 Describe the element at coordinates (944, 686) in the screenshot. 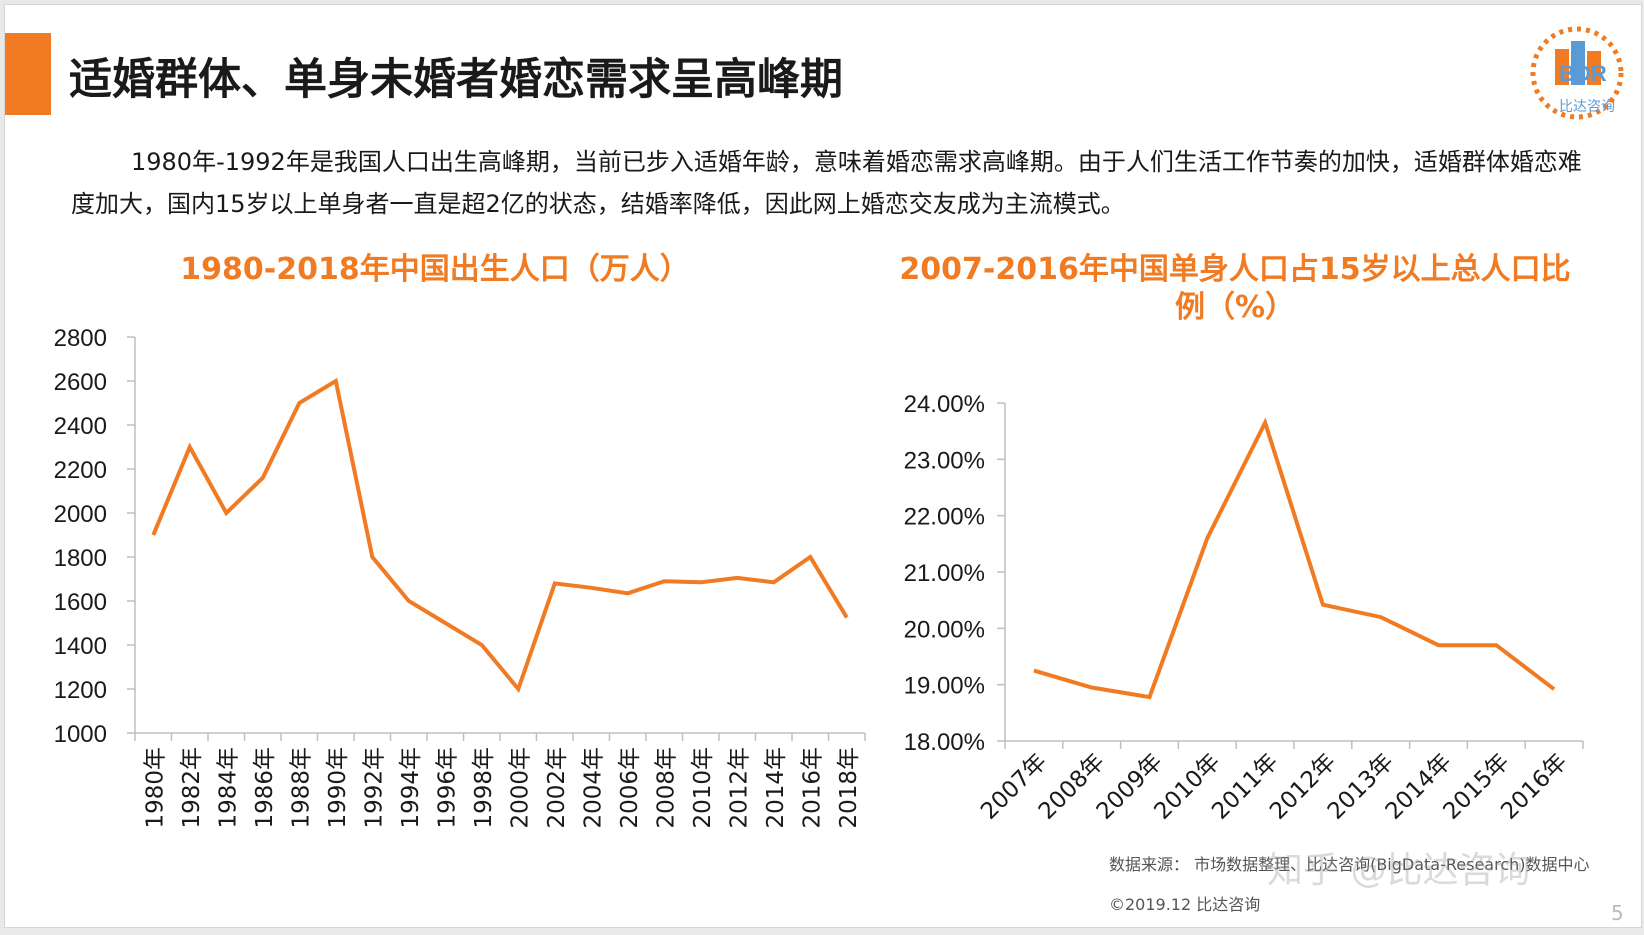

I see `chart2-y-tick-label: 19.00%` at that location.